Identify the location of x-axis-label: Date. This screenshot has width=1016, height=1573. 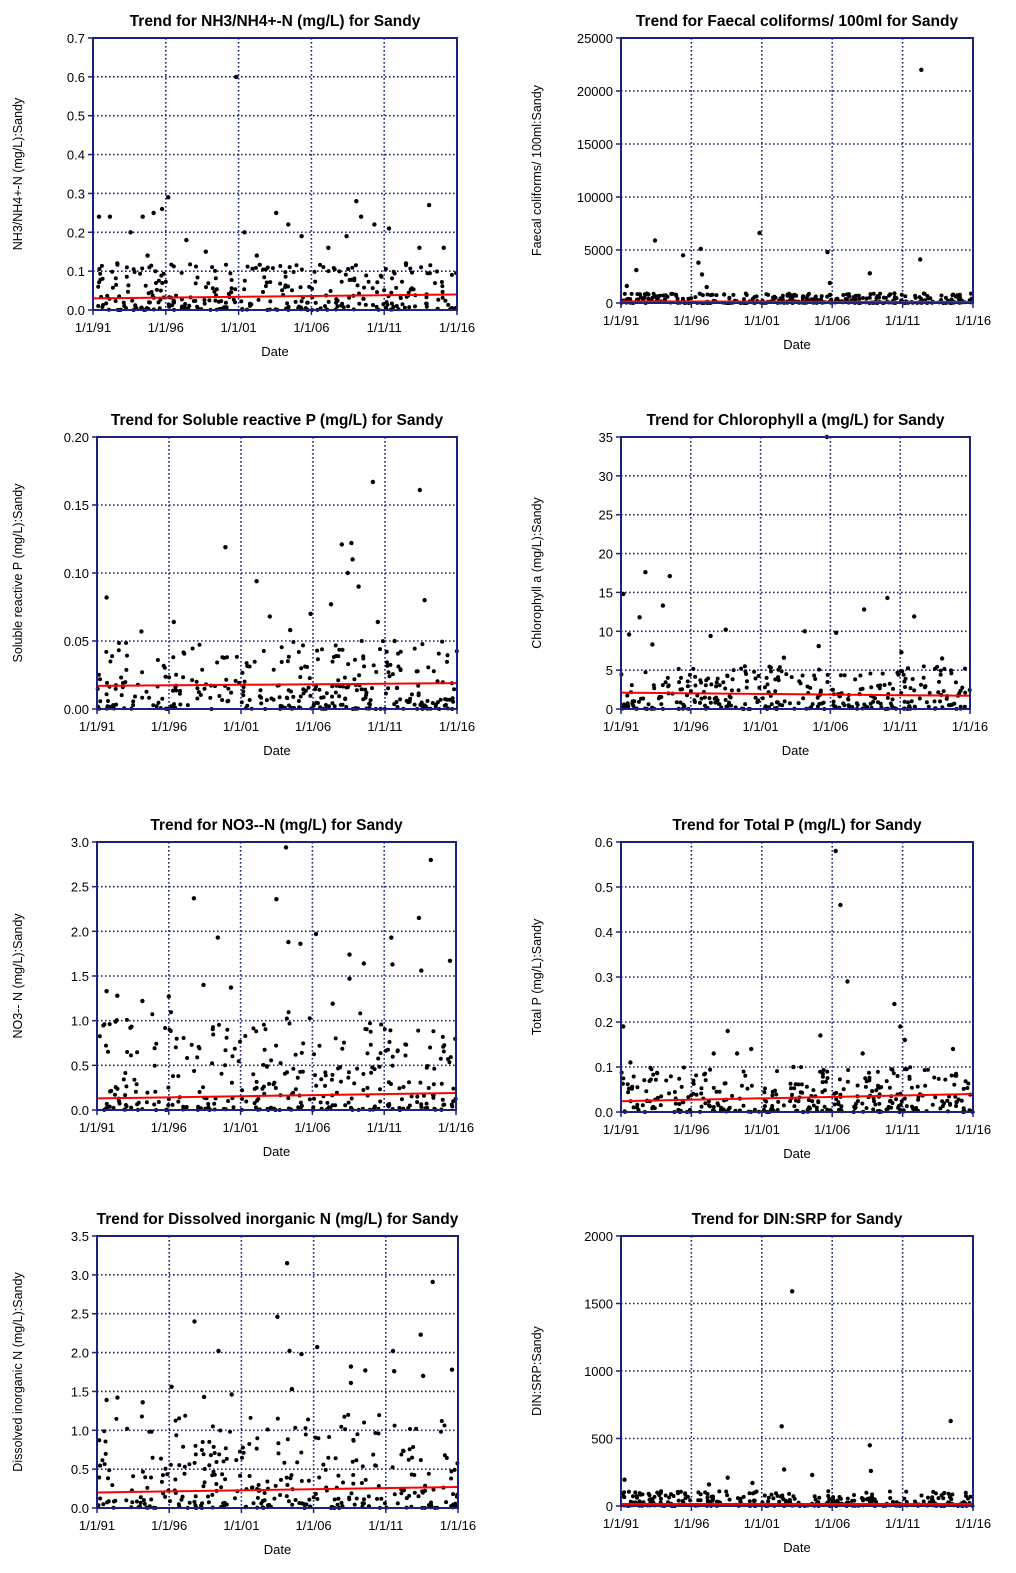
(276, 750).